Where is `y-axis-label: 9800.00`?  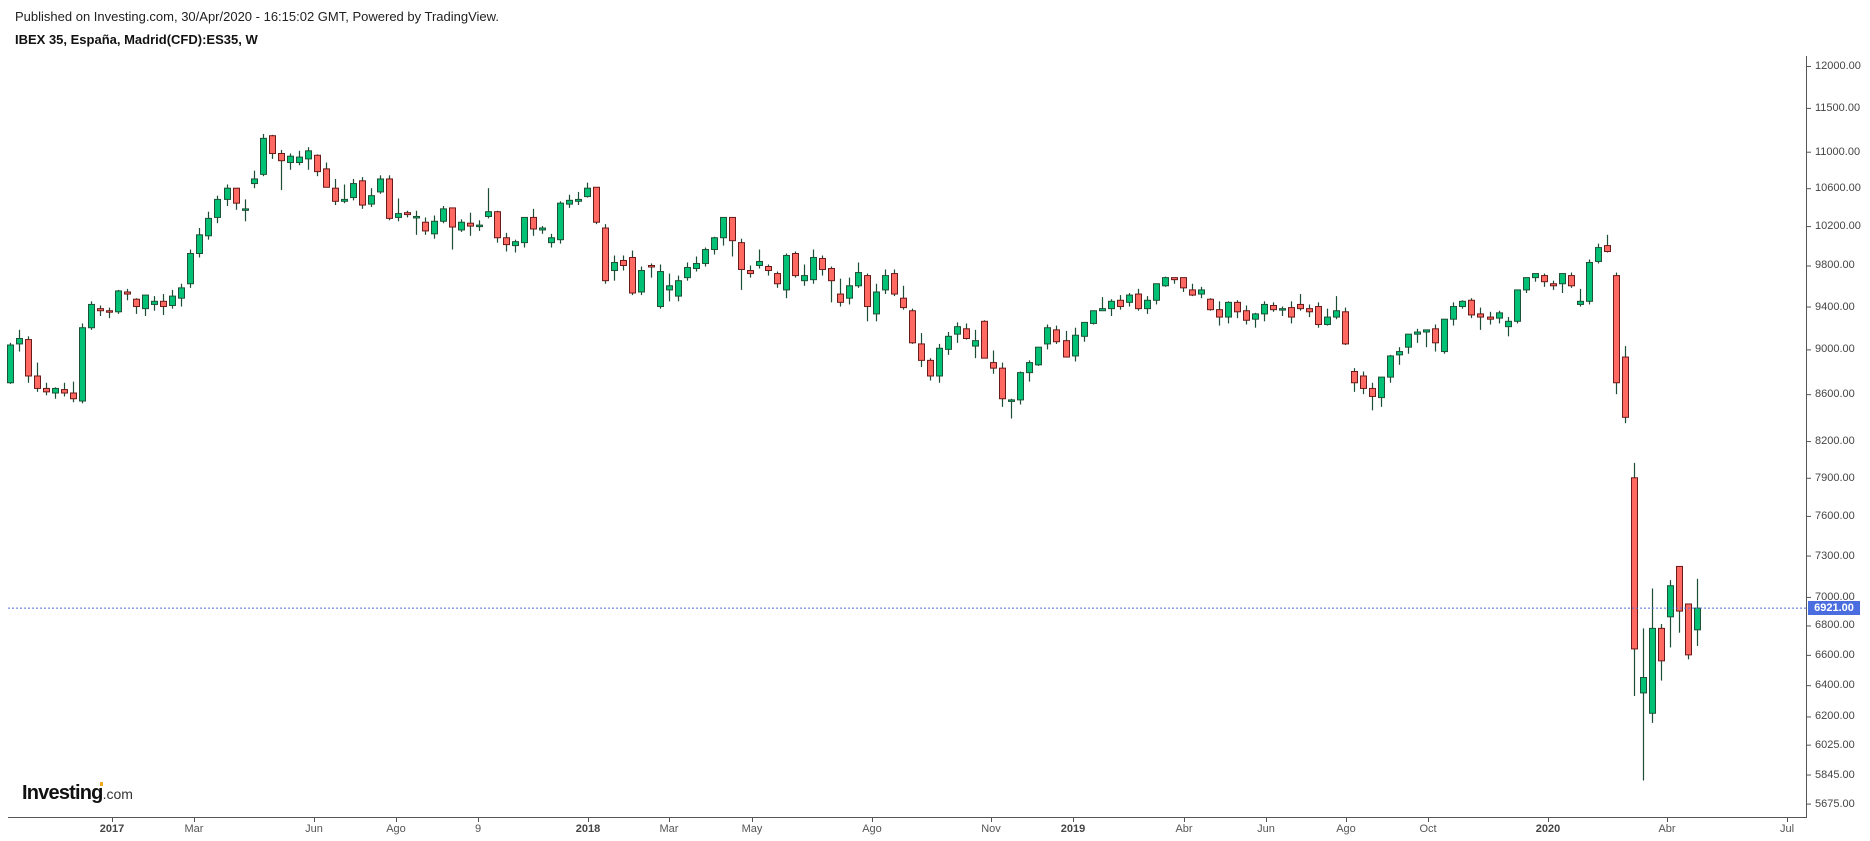
y-axis-label: 9800.00 is located at coordinates (1835, 265).